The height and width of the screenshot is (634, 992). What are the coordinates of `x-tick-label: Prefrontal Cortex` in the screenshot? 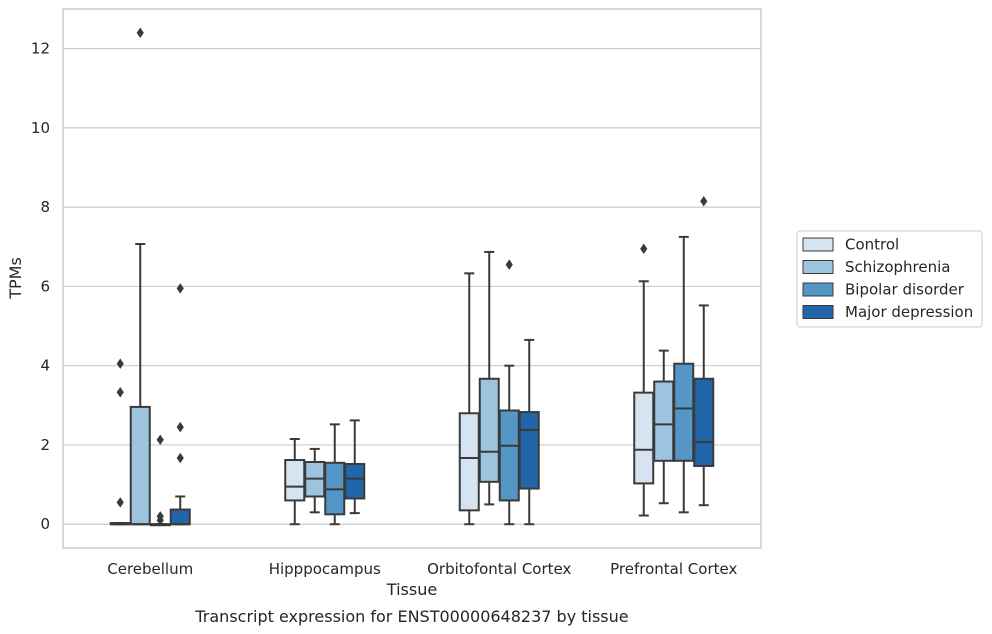 It's located at (673, 569).